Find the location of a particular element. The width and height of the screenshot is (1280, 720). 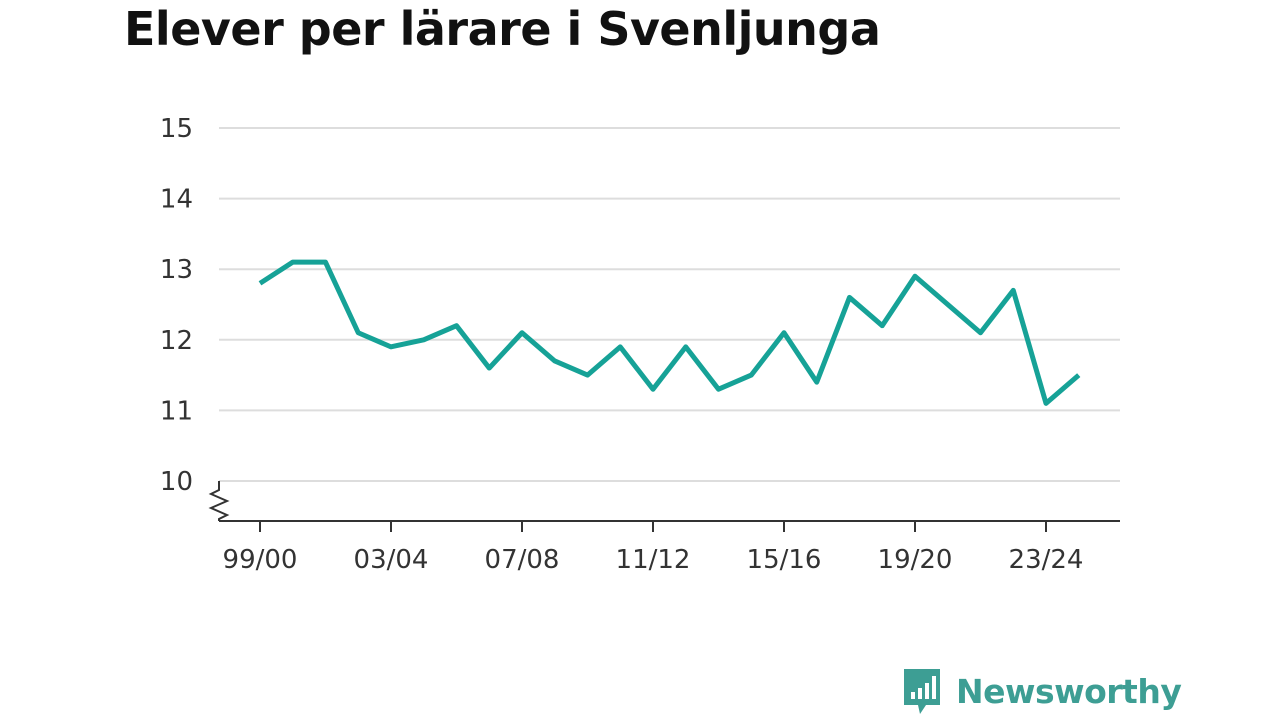

y-tick-label: 14 is located at coordinates (176, 200).